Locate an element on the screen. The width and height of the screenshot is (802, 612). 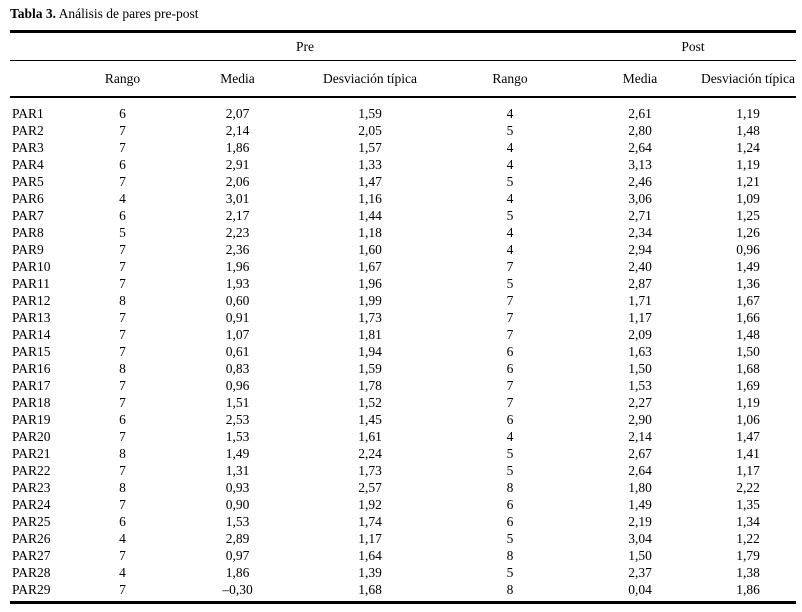
value-cell: 2,71 is located at coordinates (640, 215).